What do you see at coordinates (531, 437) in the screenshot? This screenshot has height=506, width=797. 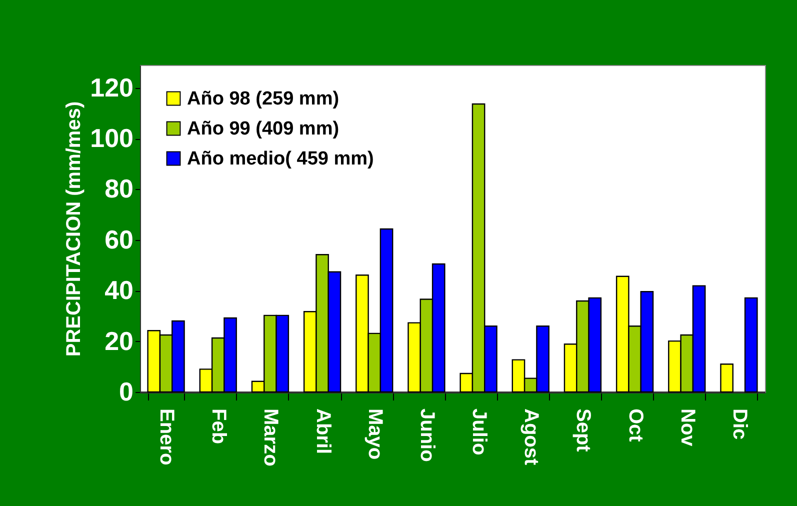 I see `x-tick-label: Agost` at bounding box center [531, 437].